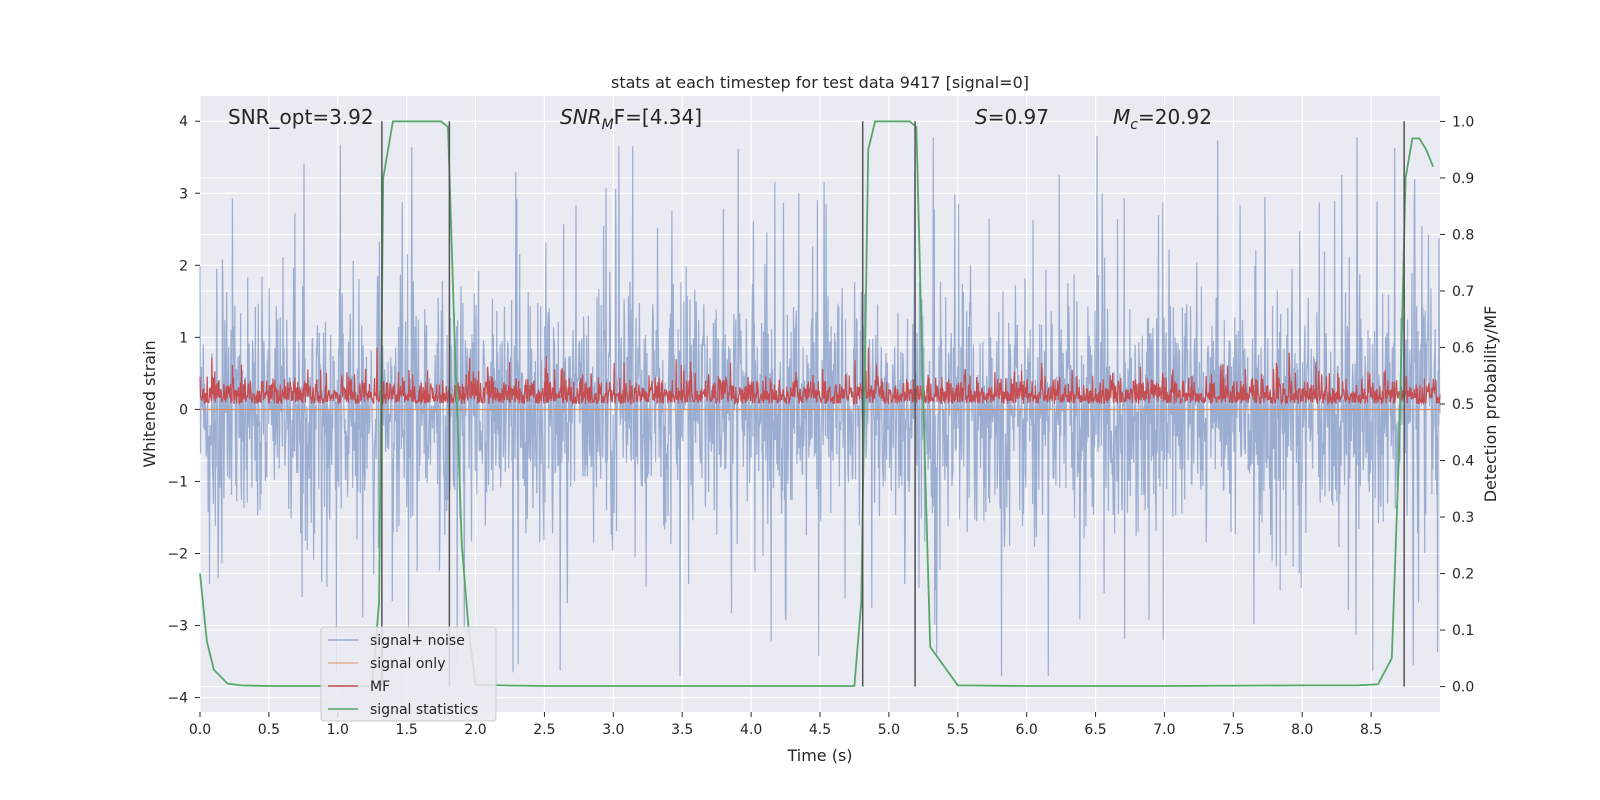 This screenshot has width=1600, height=800. What do you see at coordinates (981, 117) in the screenshot?
I see `annotation-s-italic: S` at bounding box center [981, 117].